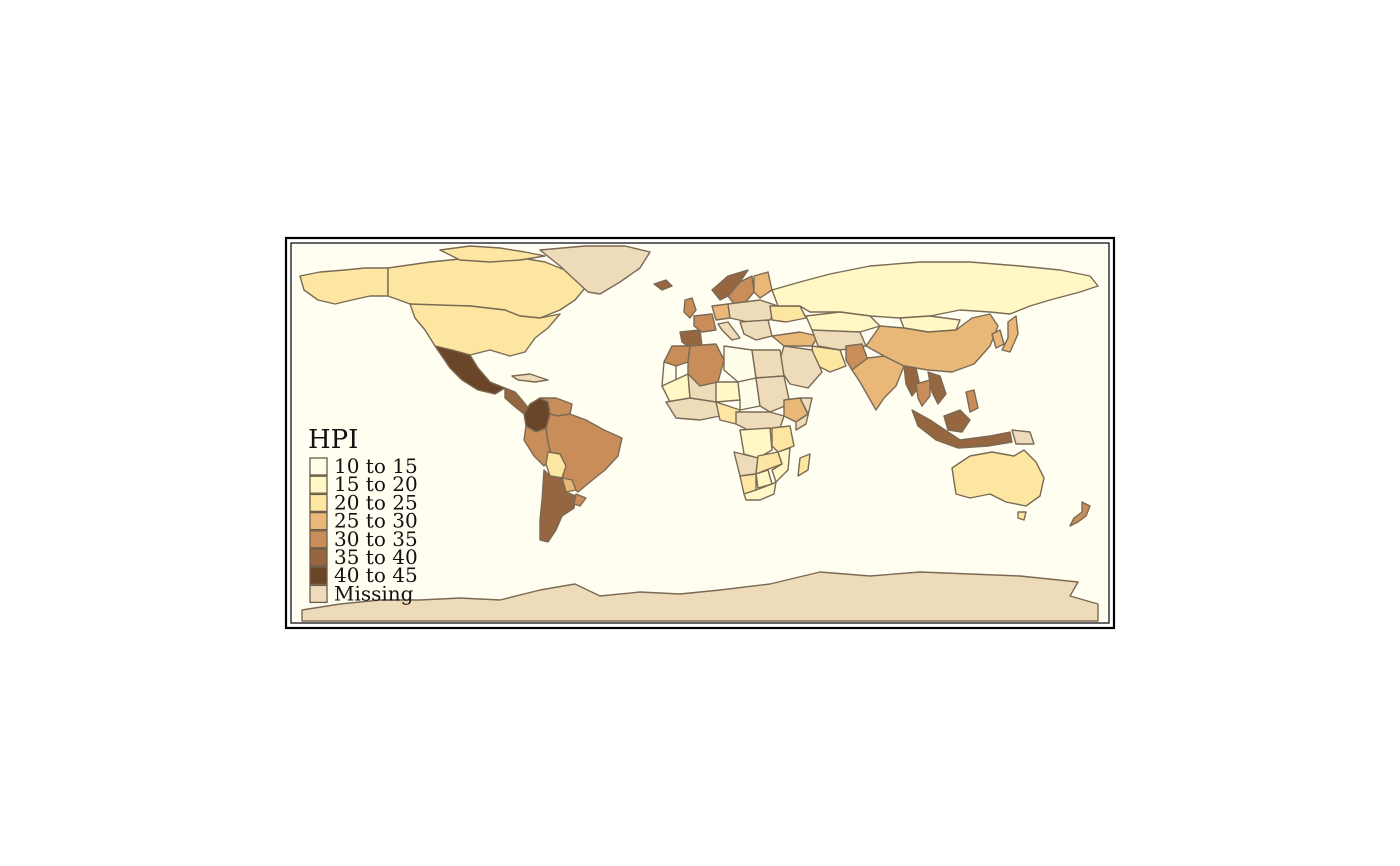  What do you see at coordinates (1010, 334) in the screenshot?
I see `country-japan` at bounding box center [1010, 334].